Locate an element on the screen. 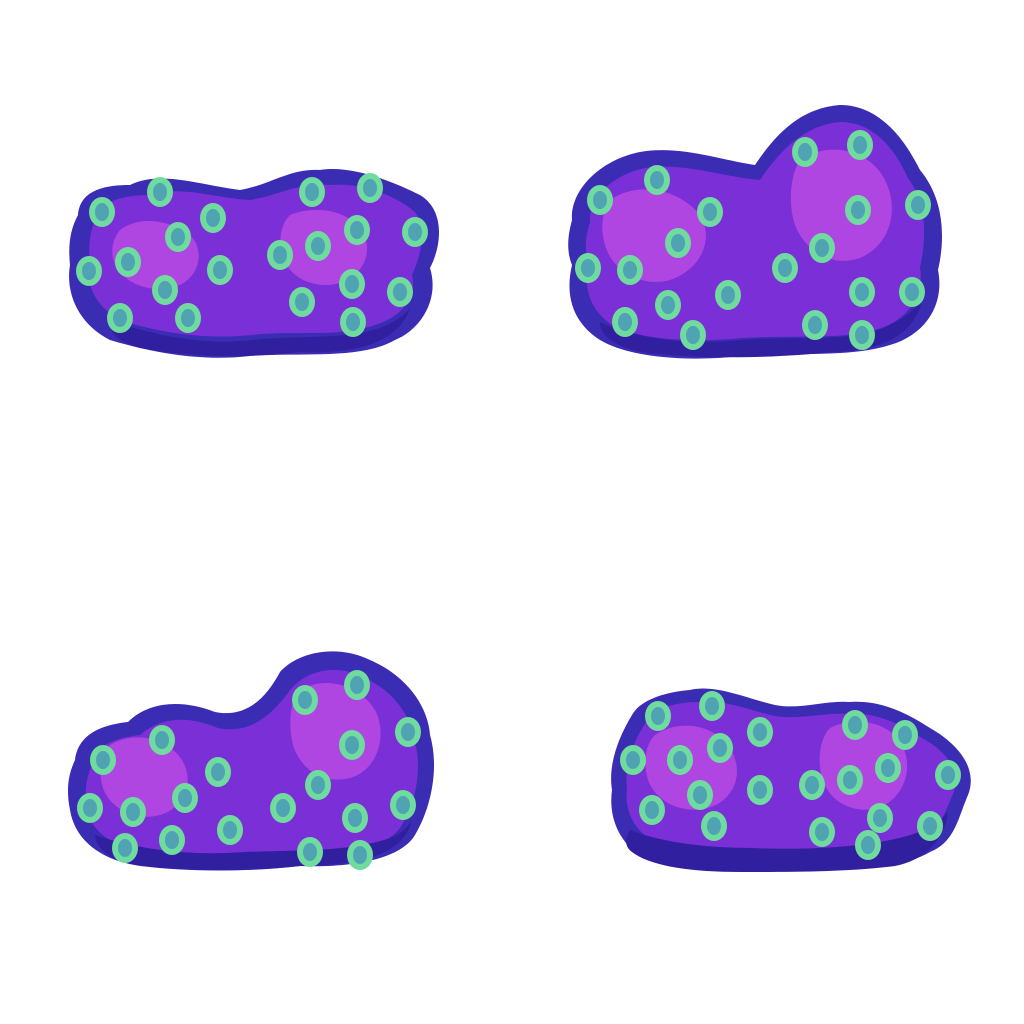 This screenshot has height=1024, width=1024. sprite-3-highlight is located at coordinates (240, 749).